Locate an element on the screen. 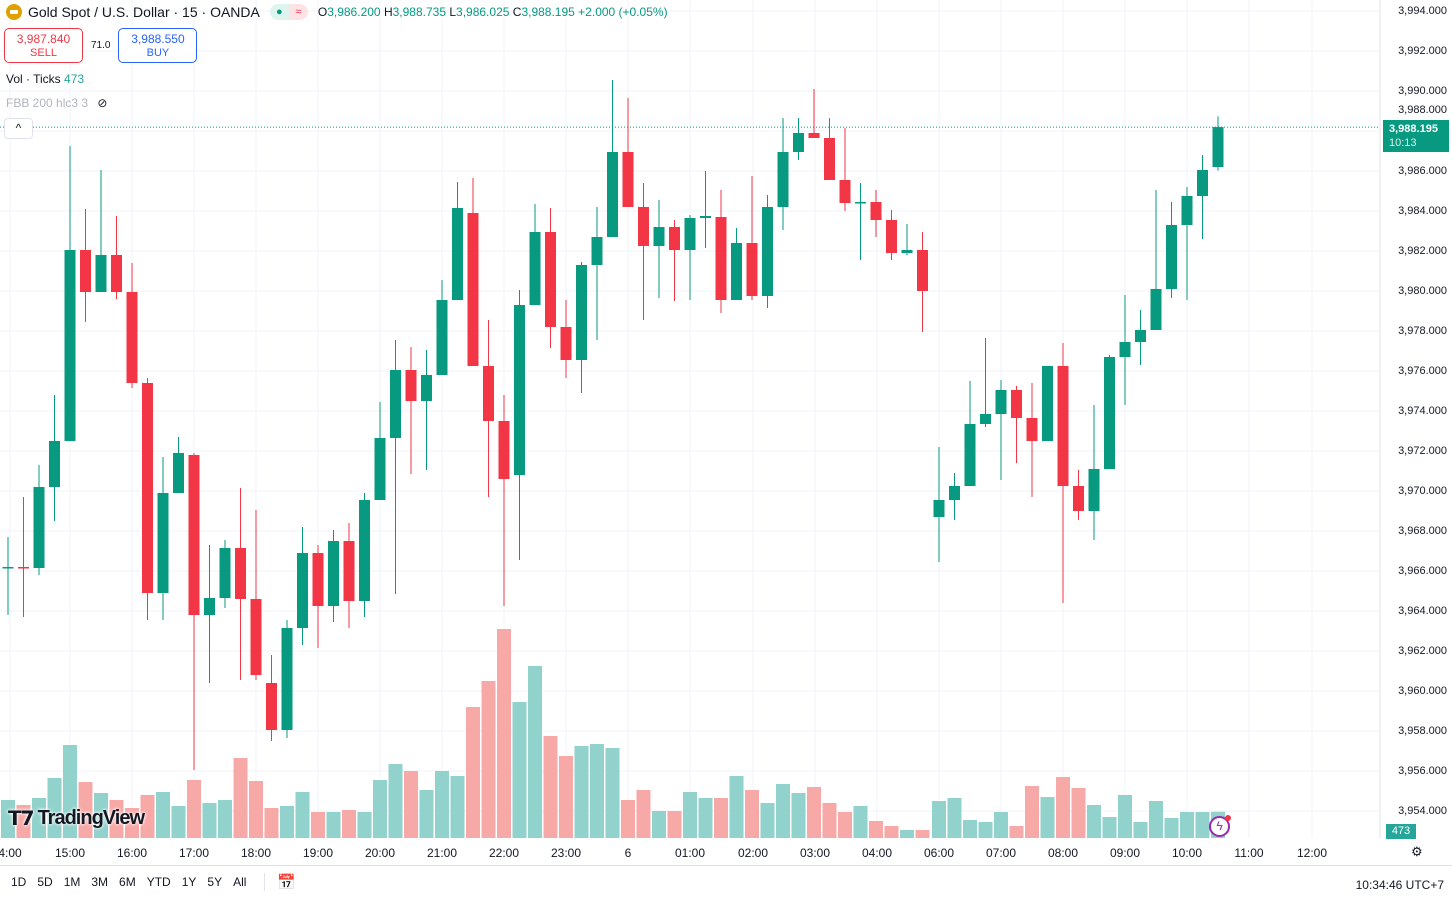 This screenshot has height=898, width=1452. time-tick-label: 20:00 is located at coordinates (380, 853).